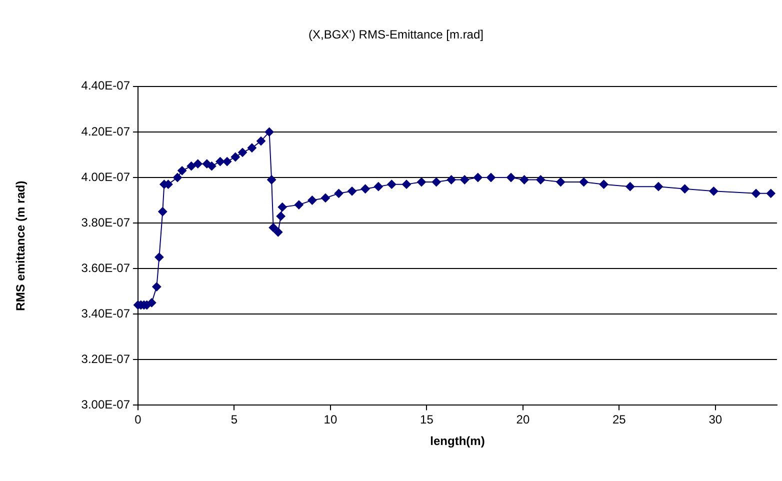  Describe the element at coordinates (105, 222) in the screenshot. I see `y-tick-label: 3.80E-07` at that location.